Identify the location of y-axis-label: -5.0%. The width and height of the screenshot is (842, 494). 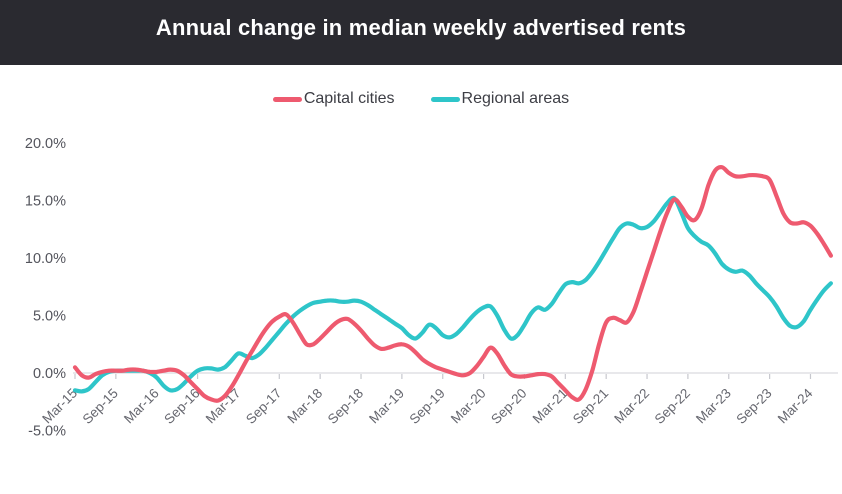
(47, 432).